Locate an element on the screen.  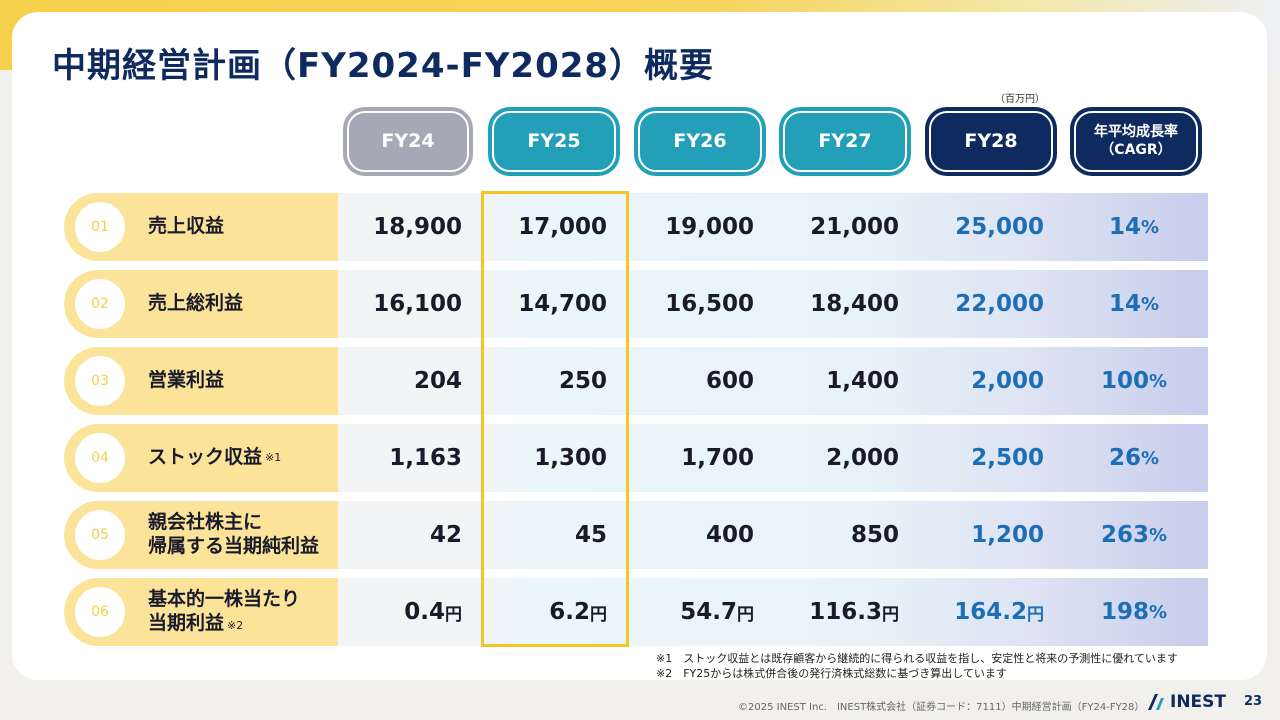
cell-fy25: 1,300 is located at coordinates (570, 458).